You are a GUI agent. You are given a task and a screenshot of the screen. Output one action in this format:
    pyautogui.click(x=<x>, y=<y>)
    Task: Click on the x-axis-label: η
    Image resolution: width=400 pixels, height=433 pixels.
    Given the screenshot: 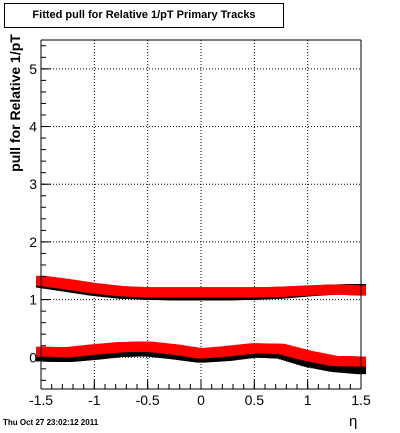 What is the action you would take?
    pyautogui.click(x=353, y=421)
    